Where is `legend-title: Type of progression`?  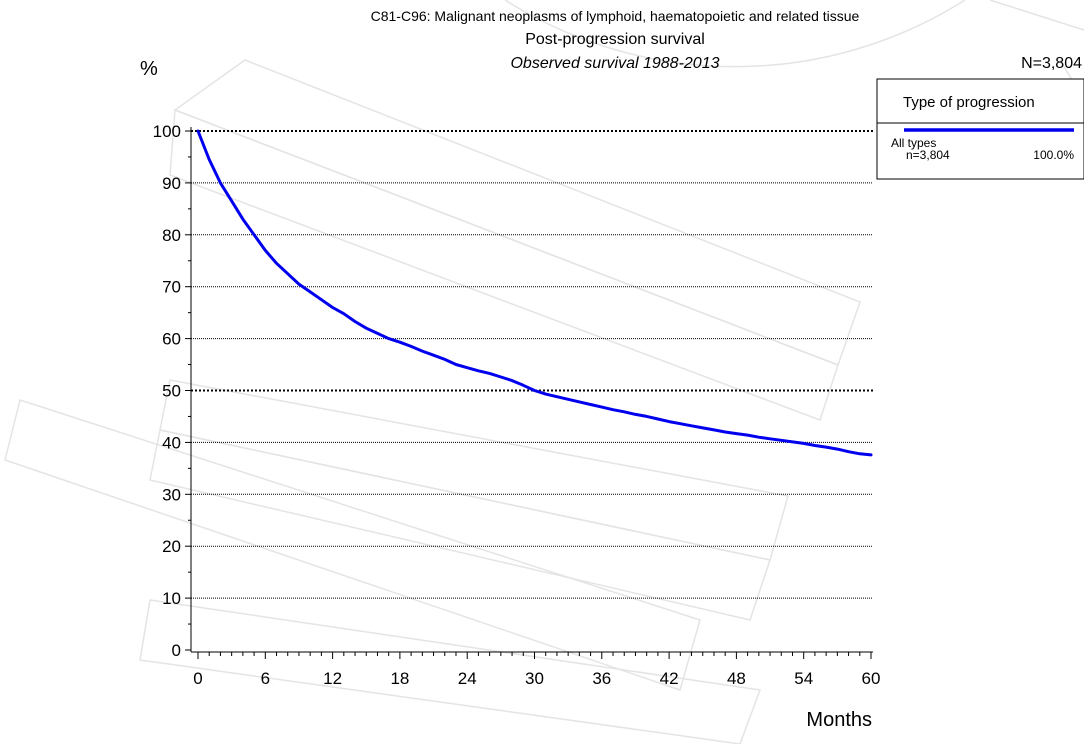
legend-title: Type of progression is located at coordinates (969, 102).